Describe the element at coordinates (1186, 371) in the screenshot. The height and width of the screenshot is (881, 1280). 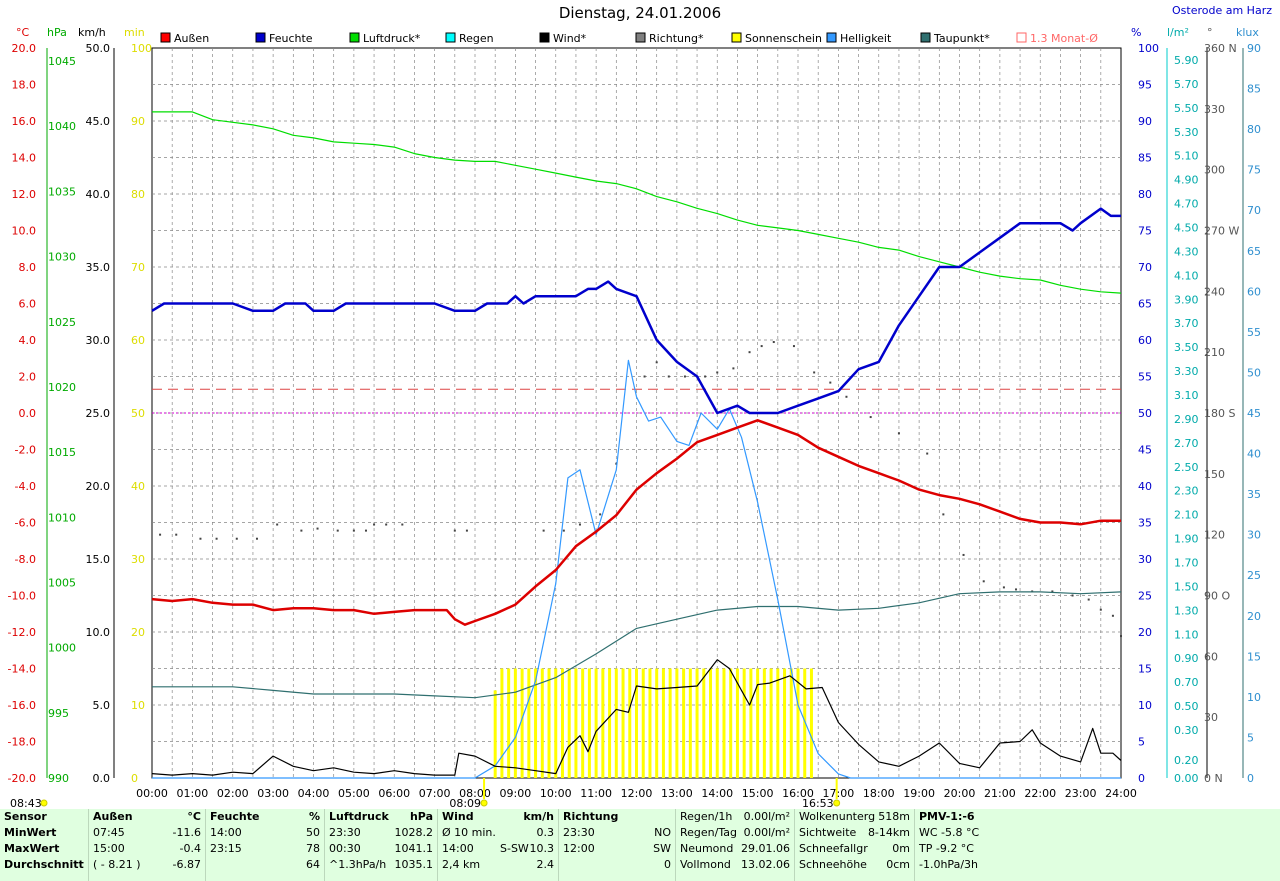
I see `rain-tick-label: 3.30` at that location.